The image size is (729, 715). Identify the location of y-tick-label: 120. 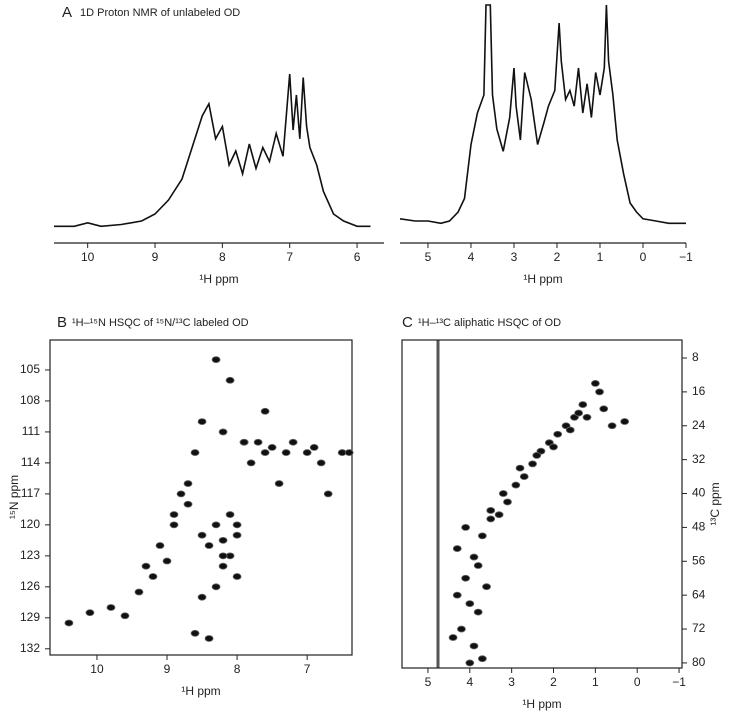
(30, 524).